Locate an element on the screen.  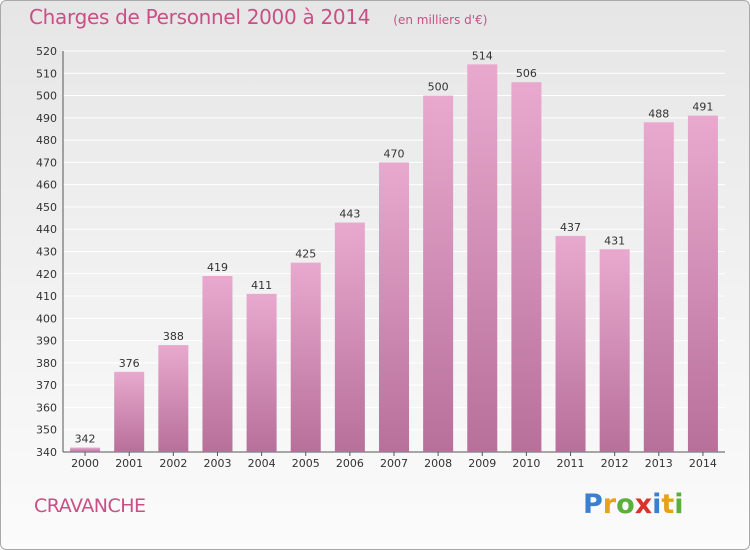
y-tick-label: 430 is located at coordinates (46, 252).